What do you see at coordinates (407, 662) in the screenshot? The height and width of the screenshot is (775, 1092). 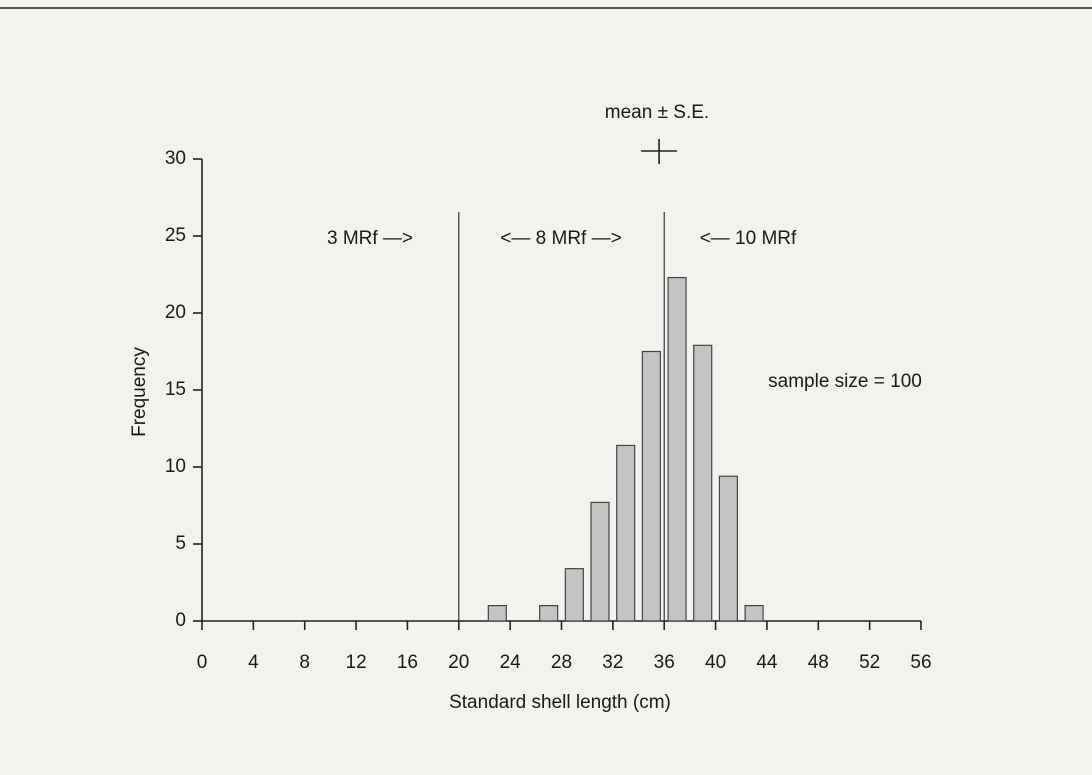 I see `x-tick-label: 16` at bounding box center [407, 662].